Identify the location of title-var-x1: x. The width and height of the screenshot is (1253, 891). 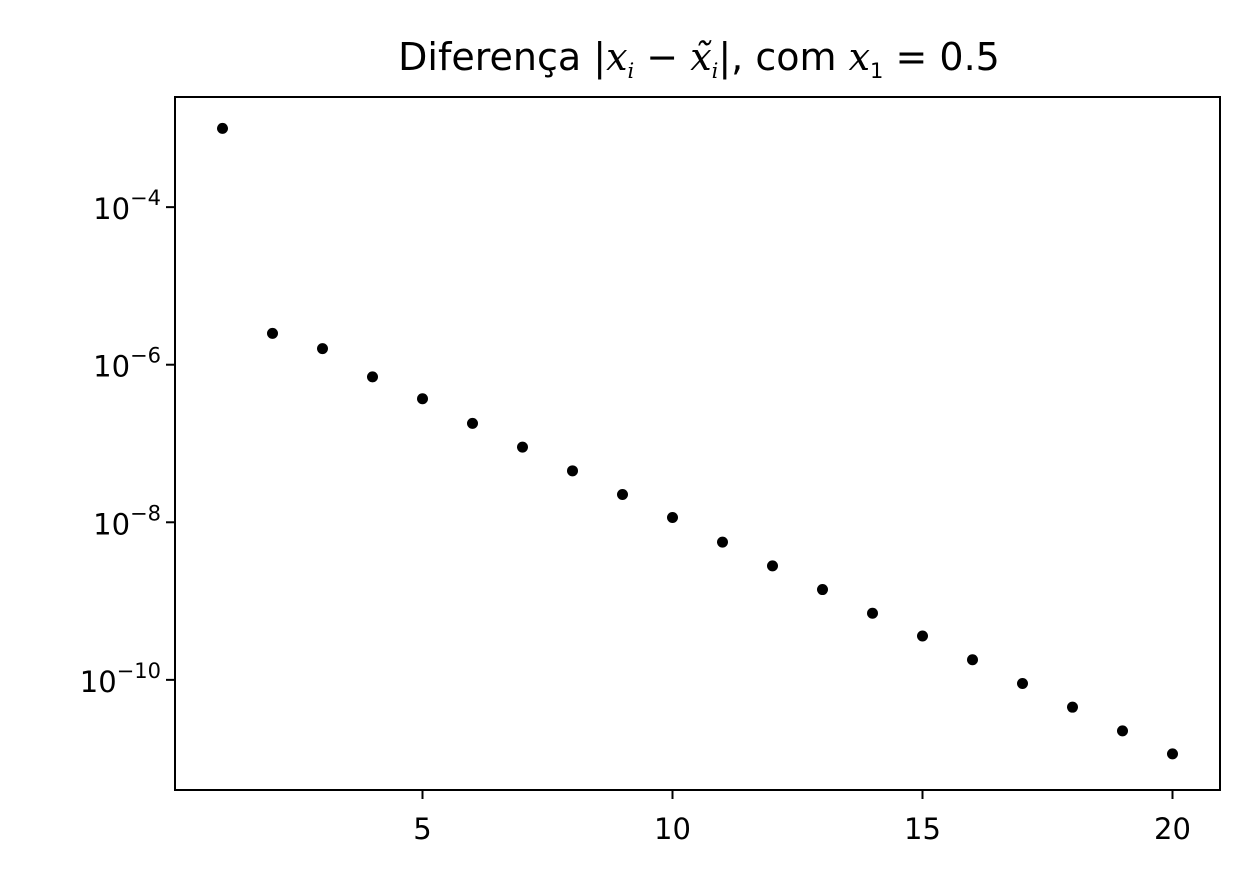
(859, 57).